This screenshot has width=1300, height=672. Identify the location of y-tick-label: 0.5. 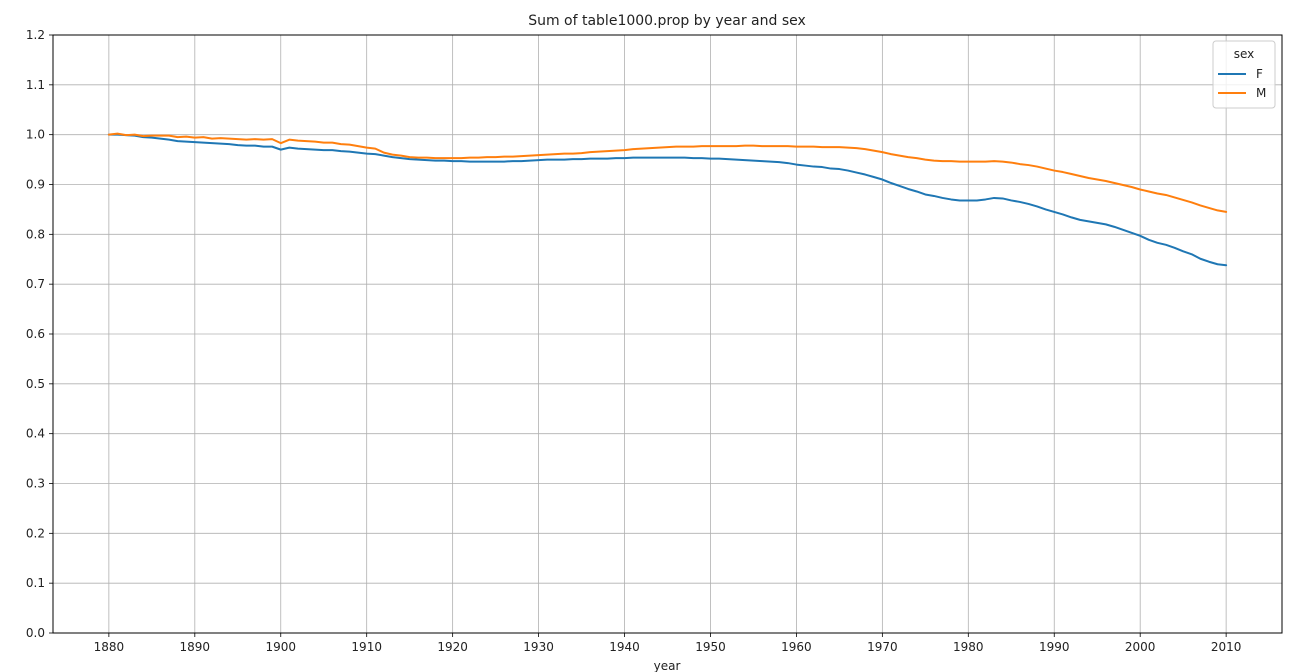
(35, 384).